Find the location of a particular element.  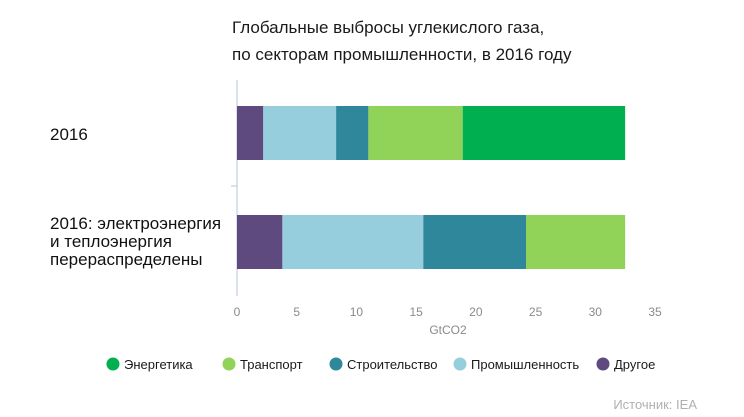

x-tick-label-0: 0 is located at coordinates (237, 312).